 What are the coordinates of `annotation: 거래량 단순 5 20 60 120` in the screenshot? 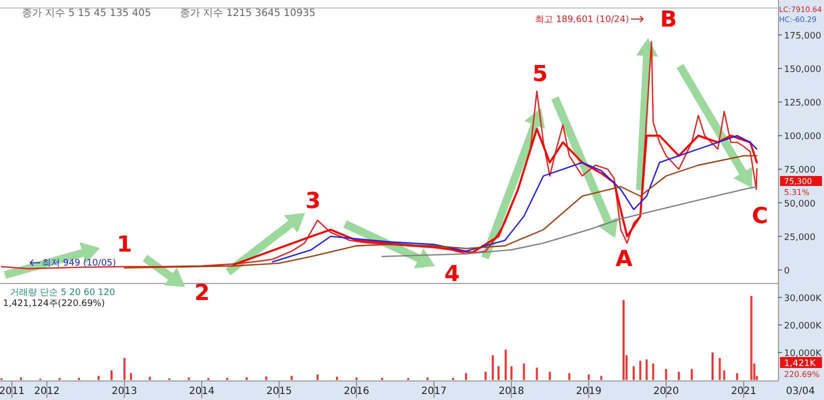 It's located at (63, 293).